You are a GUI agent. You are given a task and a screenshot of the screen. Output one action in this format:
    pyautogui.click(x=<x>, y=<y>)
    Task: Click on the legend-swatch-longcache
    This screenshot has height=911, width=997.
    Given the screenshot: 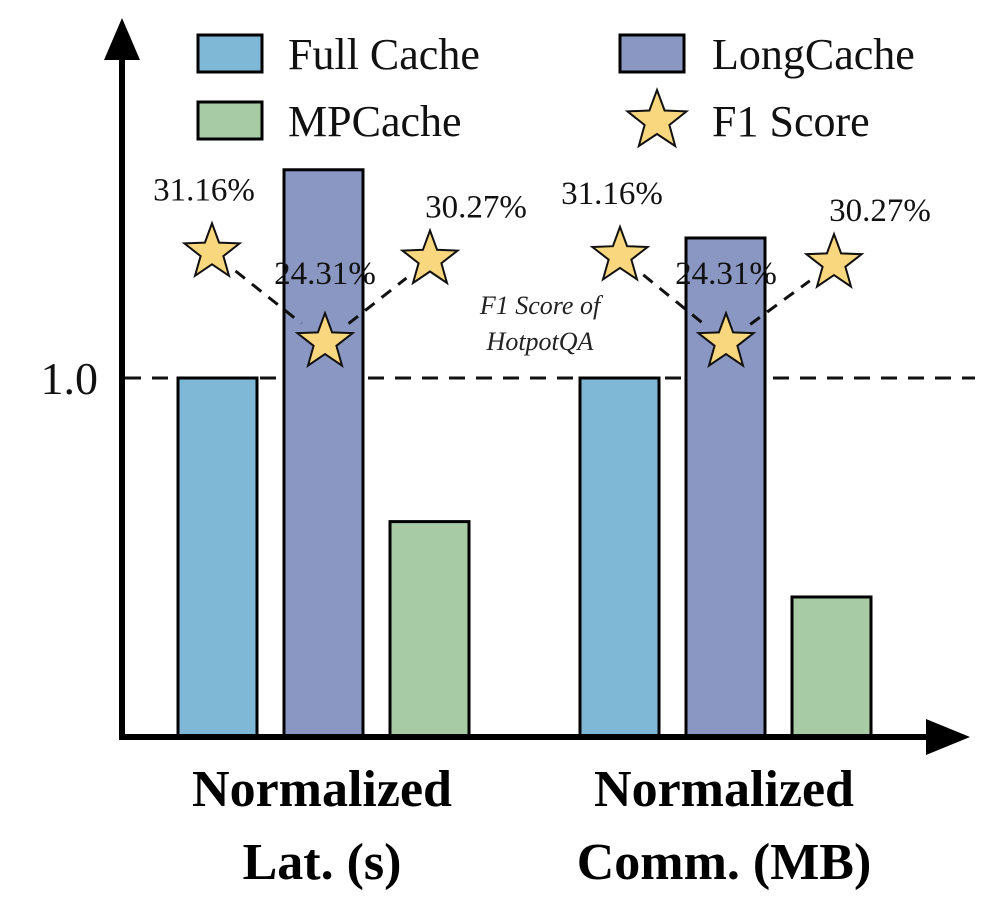 What is the action you would take?
    pyautogui.click(x=652, y=53)
    